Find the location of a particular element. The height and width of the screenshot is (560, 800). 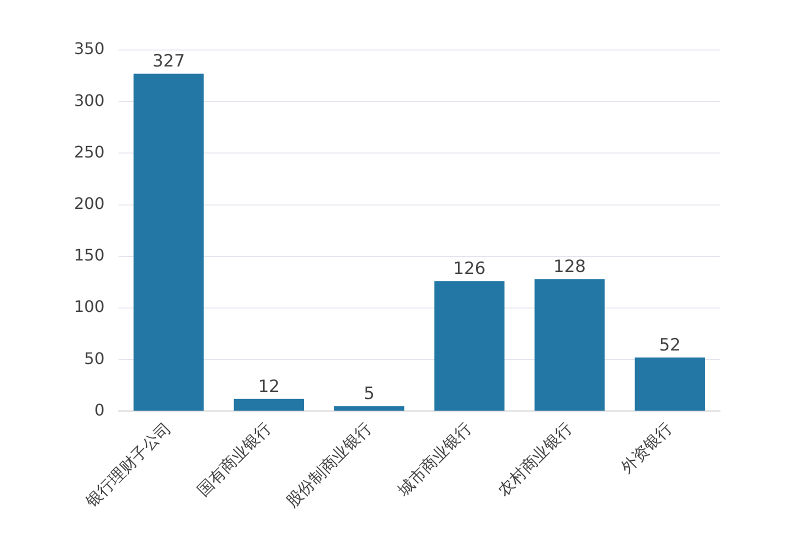

y-tick-label: 50 is located at coordinates (94, 358).